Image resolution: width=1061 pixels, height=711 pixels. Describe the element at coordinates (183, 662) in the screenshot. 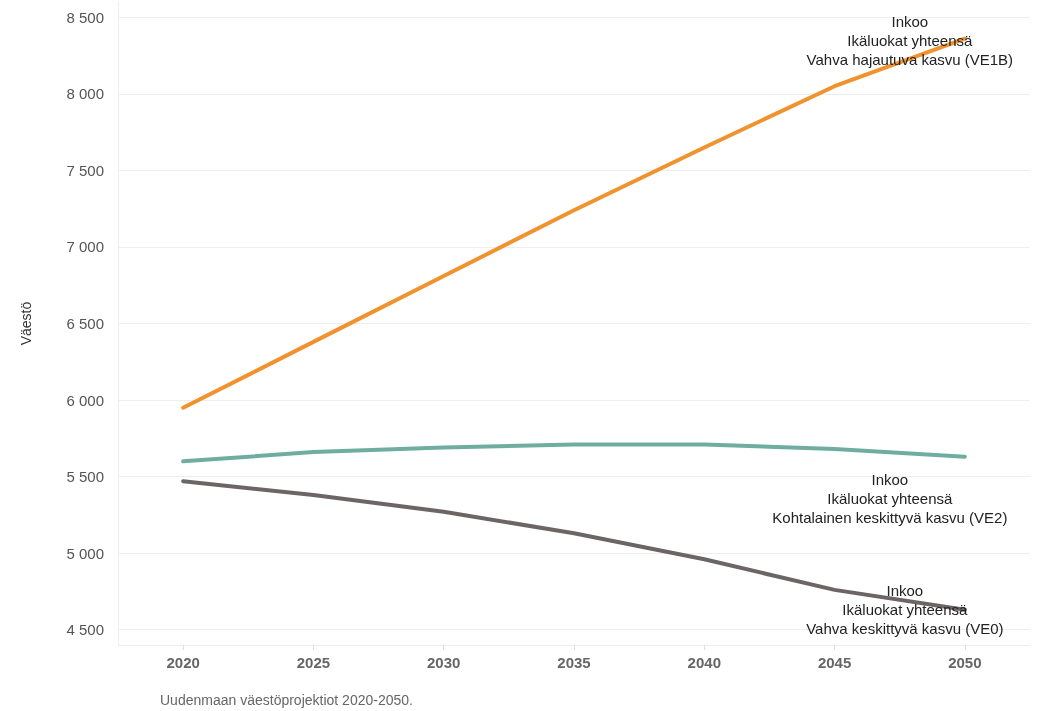

I see `x-tick-label: 2020` at that location.